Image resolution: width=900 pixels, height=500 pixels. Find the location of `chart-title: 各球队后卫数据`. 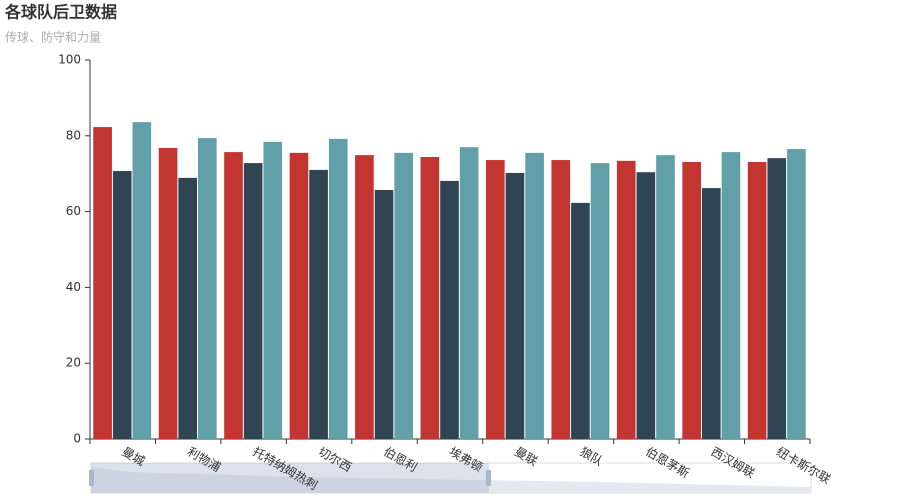

chart-title: 各球队后卫数据 is located at coordinates (60, 12).